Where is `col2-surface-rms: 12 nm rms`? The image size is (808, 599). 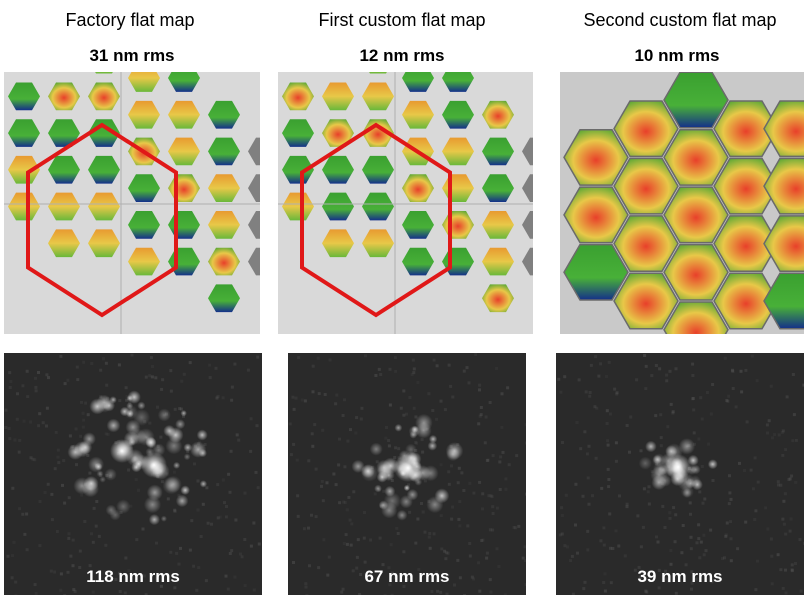 col2-surface-rms: 12 nm rms is located at coordinates (402, 55).